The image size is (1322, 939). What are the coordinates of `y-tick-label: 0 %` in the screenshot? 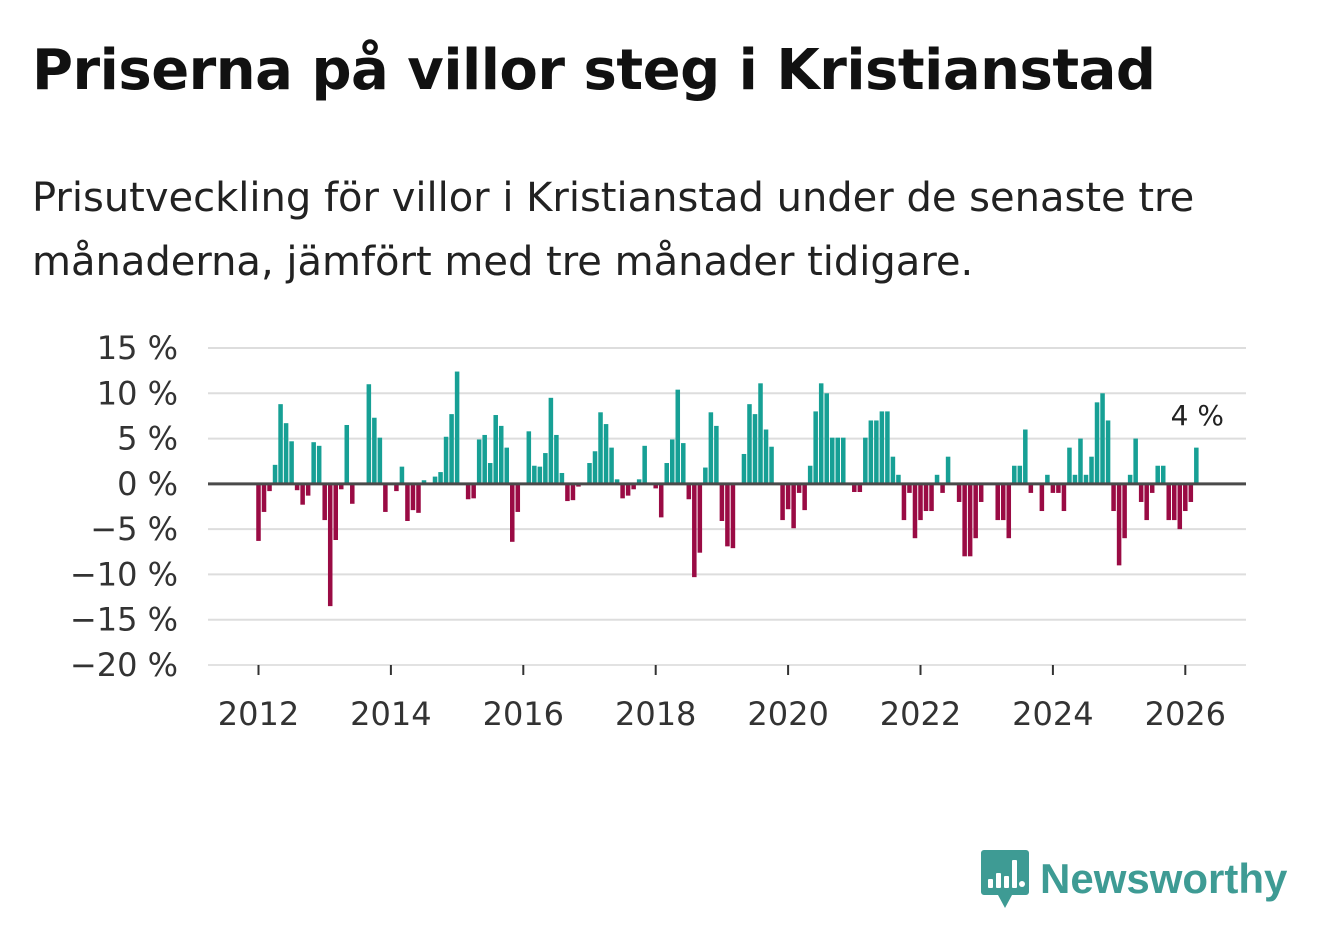 It's located at (147, 484).